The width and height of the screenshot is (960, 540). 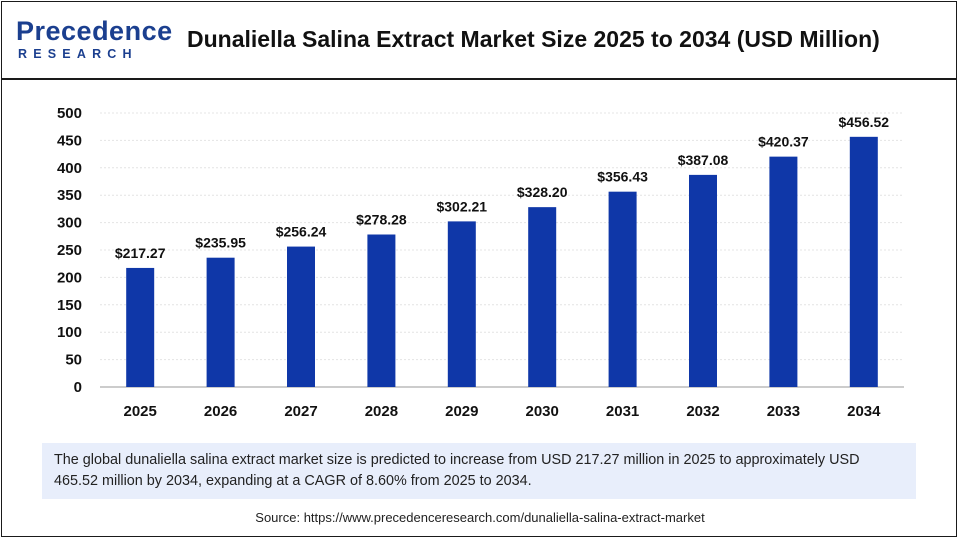 I want to click on bar-2028, so click(x=381, y=310).